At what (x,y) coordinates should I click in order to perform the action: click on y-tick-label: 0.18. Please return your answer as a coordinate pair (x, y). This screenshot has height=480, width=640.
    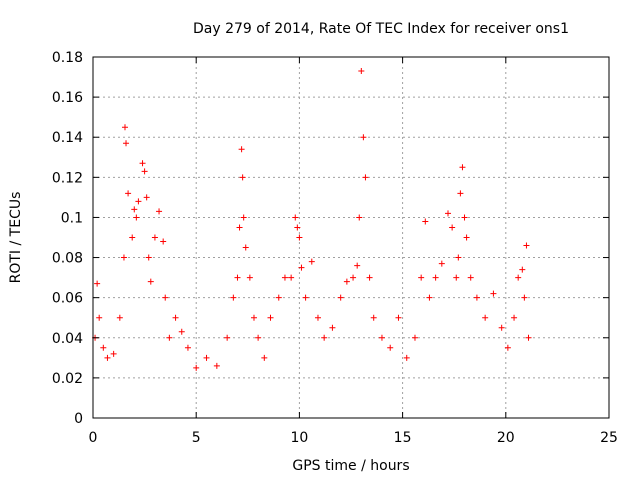
    Looking at the image, I should click on (67, 58).